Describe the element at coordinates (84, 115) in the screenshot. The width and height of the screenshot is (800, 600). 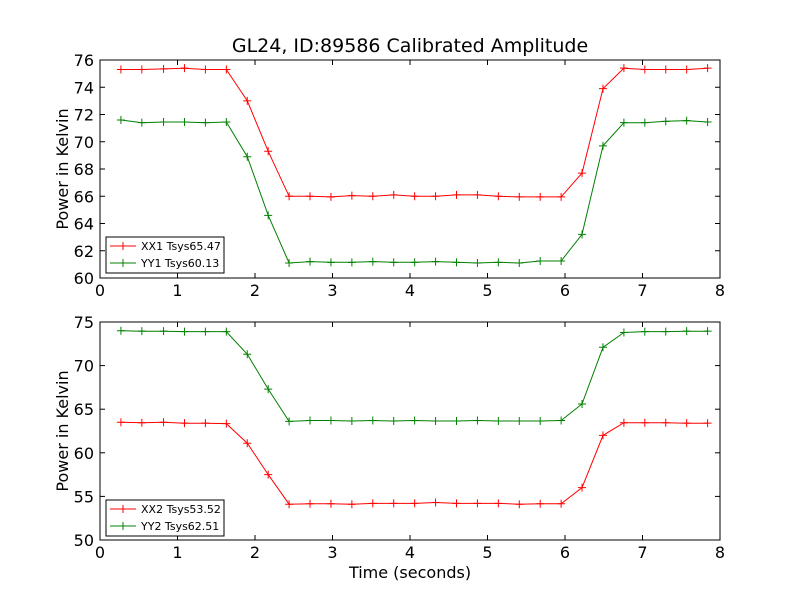
I see `y-tick-label: 72` at that location.